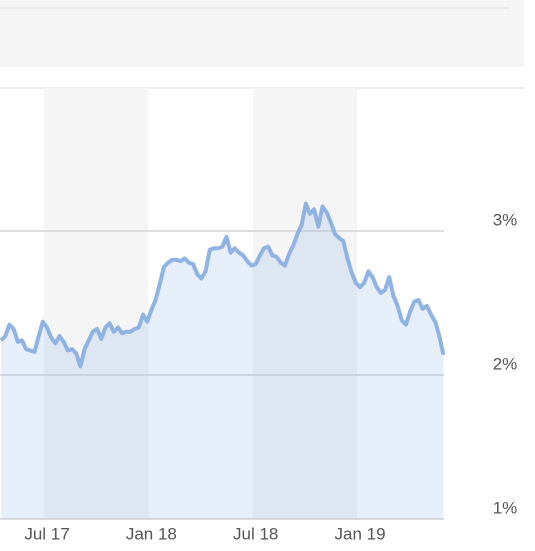  I want to click on x-tick-label: Jan 19, so click(360, 533).